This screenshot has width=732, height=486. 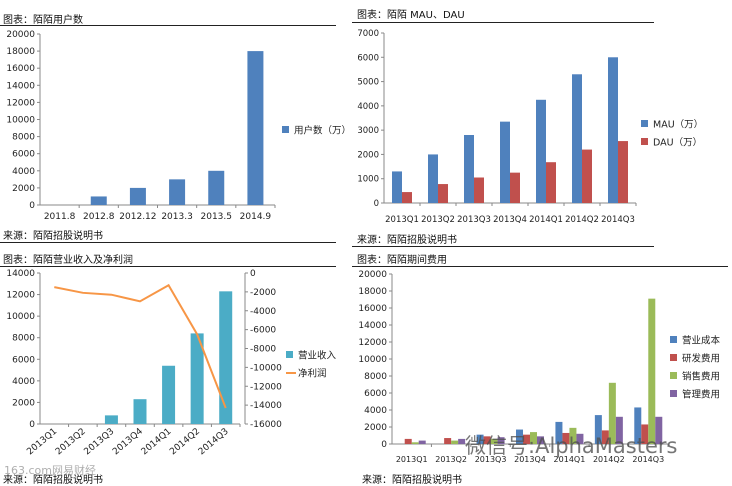 What do you see at coordinates (157, 442) in the screenshot?
I see `revenue_profit-x-tick-label: 2014Q1` at bounding box center [157, 442].